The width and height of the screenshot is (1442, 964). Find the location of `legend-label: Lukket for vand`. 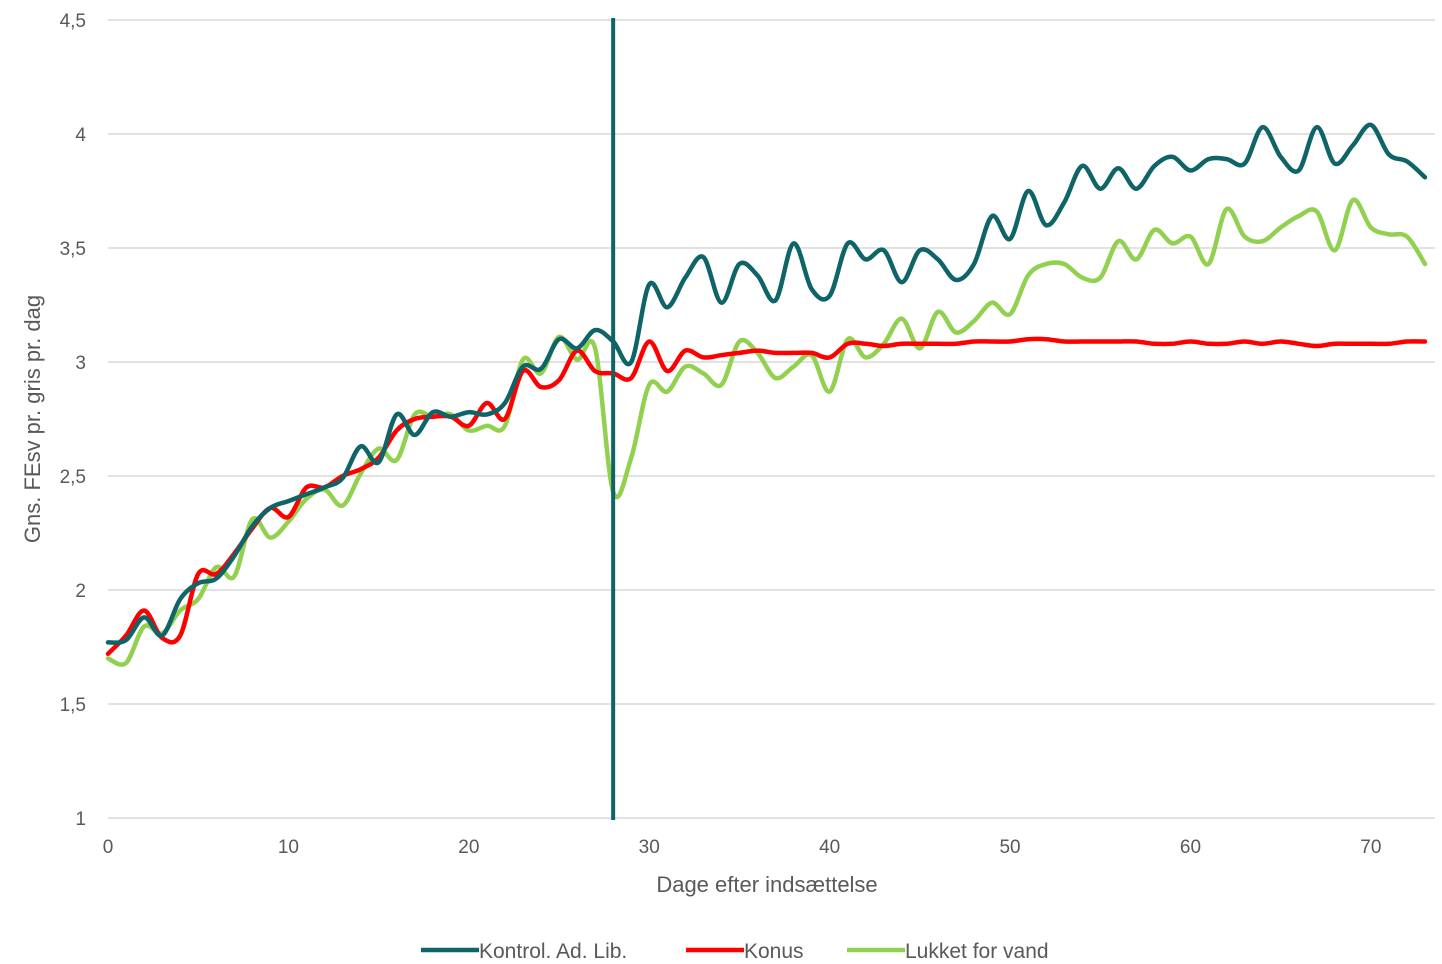

legend-label: Lukket for vand is located at coordinates (977, 951).